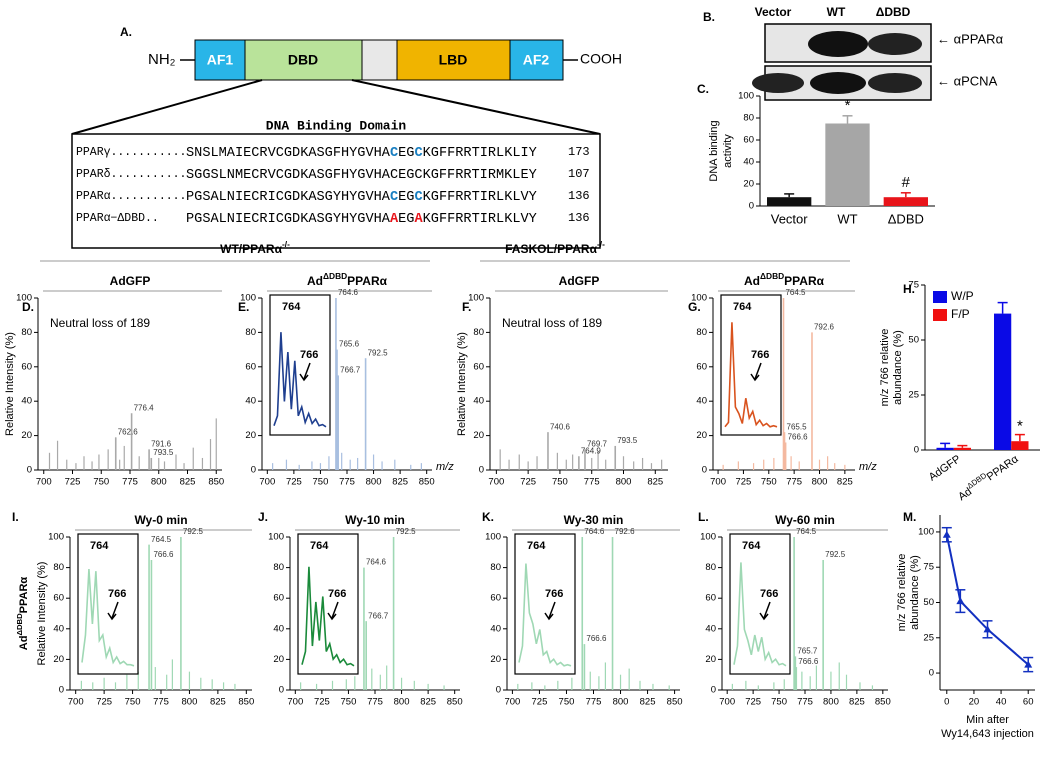  Describe the element at coordinates (703, 517) in the screenshot. I see `panel-label: L.` at that location.